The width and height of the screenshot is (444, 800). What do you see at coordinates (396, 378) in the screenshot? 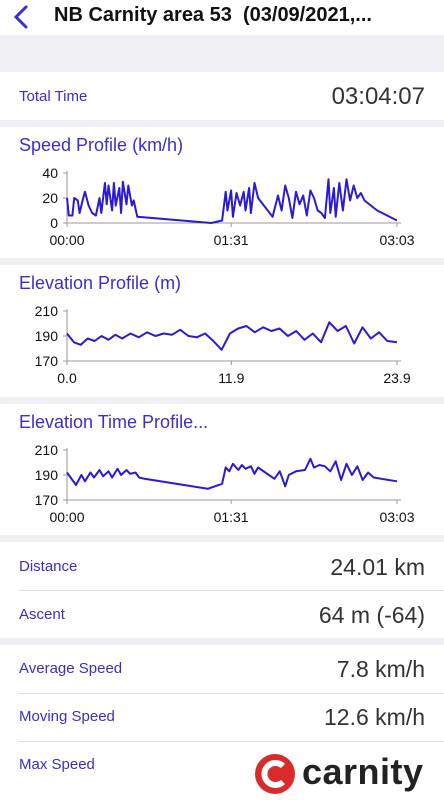
I see `x-tick-label: 23.9` at bounding box center [396, 378].